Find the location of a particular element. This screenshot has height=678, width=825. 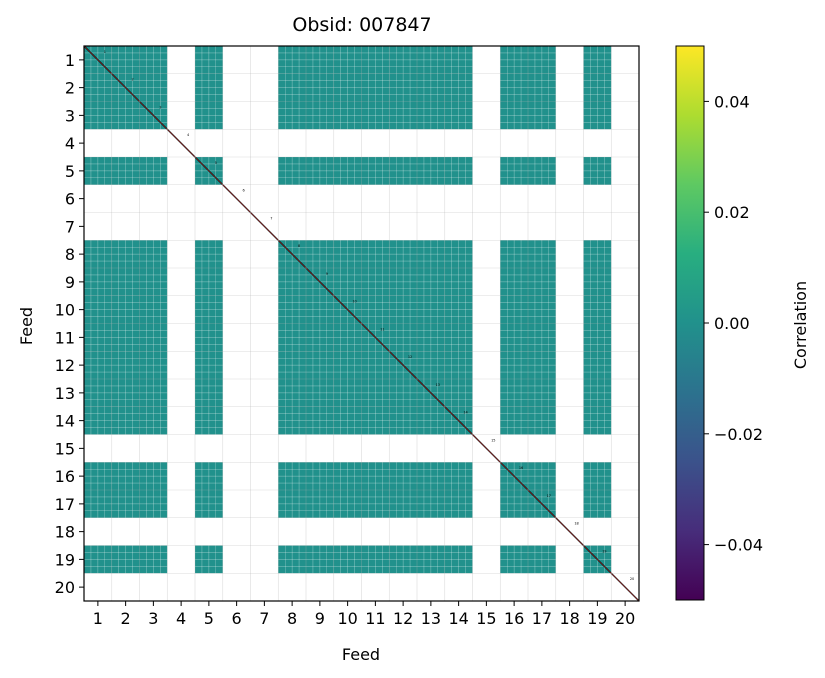

diagonal-label: 5 is located at coordinates (216, 163).